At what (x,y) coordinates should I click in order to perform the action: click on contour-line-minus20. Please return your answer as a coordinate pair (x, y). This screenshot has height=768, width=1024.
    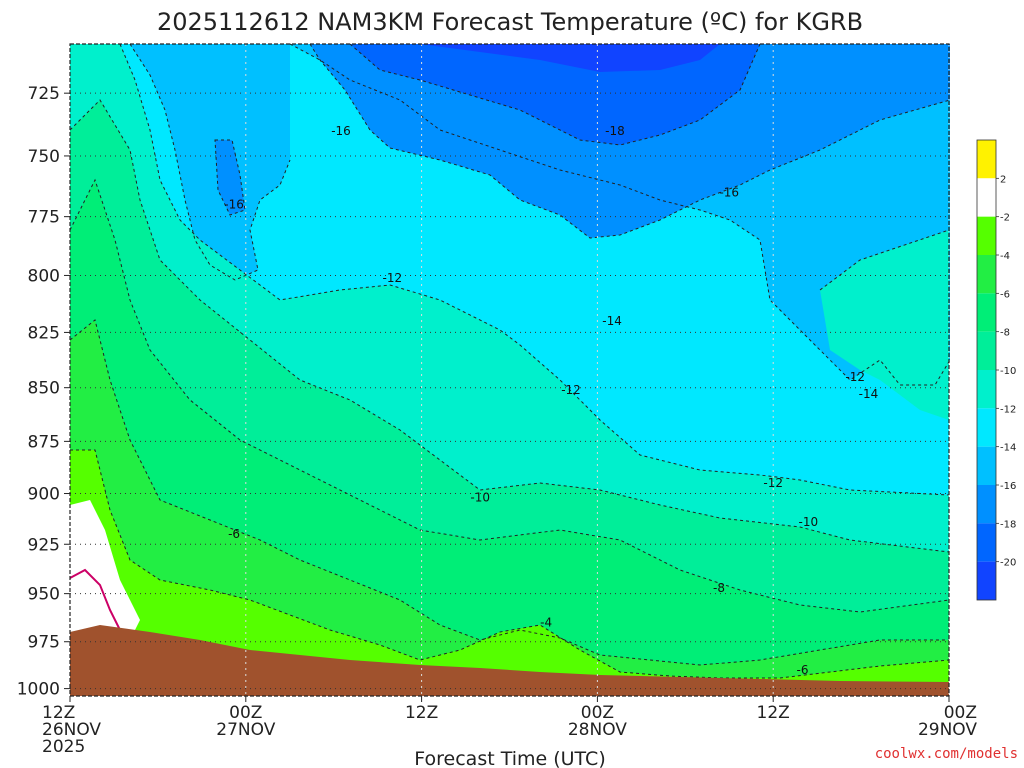
    Looking at the image, I should click on (555, 94).